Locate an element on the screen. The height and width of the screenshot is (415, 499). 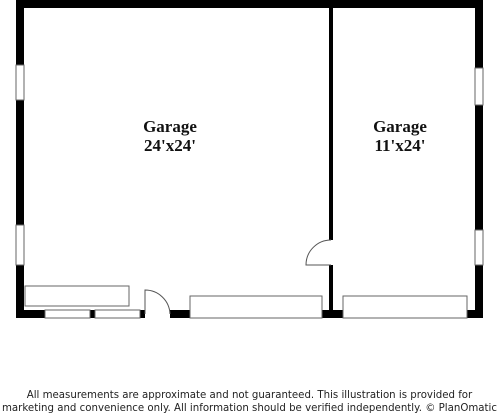
room-dimensions: 11'x24' is located at coordinates (399, 145).